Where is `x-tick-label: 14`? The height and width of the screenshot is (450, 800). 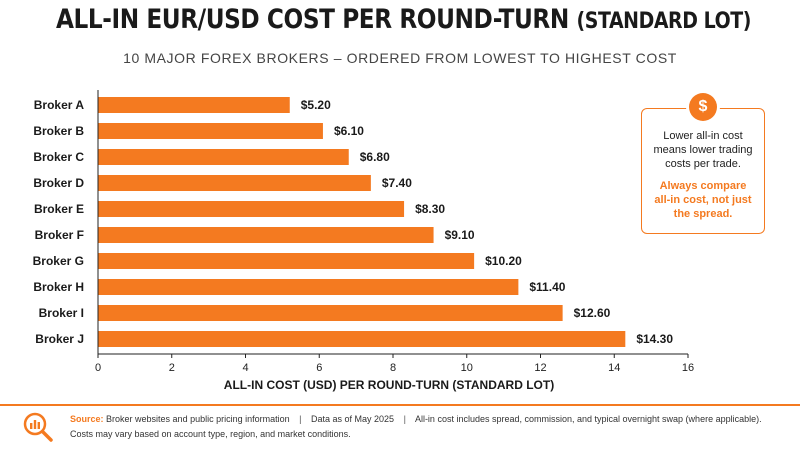
x-tick-label: 14 is located at coordinates (614, 368).